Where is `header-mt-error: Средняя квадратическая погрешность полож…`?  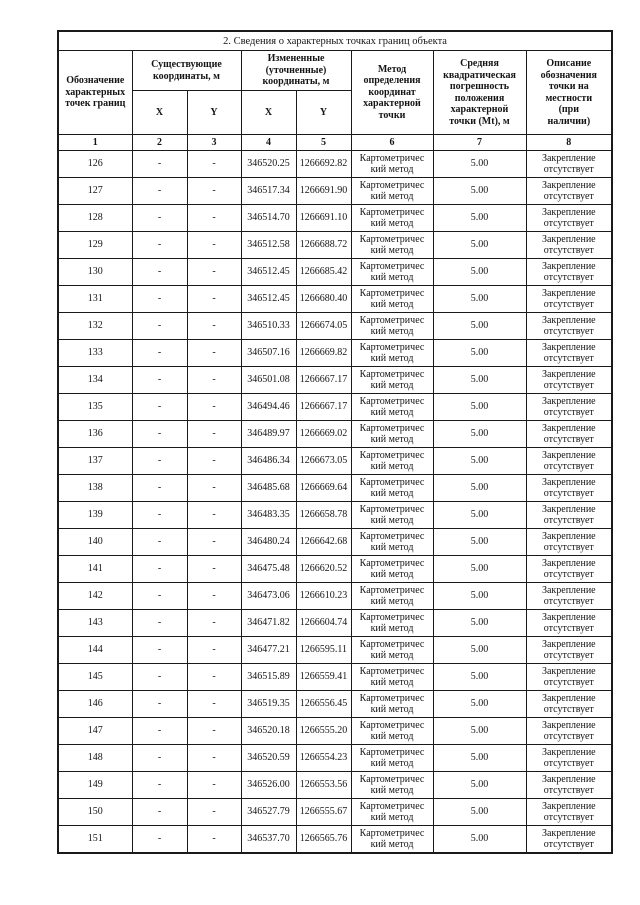 header-mt-error: Средняя квадратическая погрешность полож… is located at coordinates (479, 92).